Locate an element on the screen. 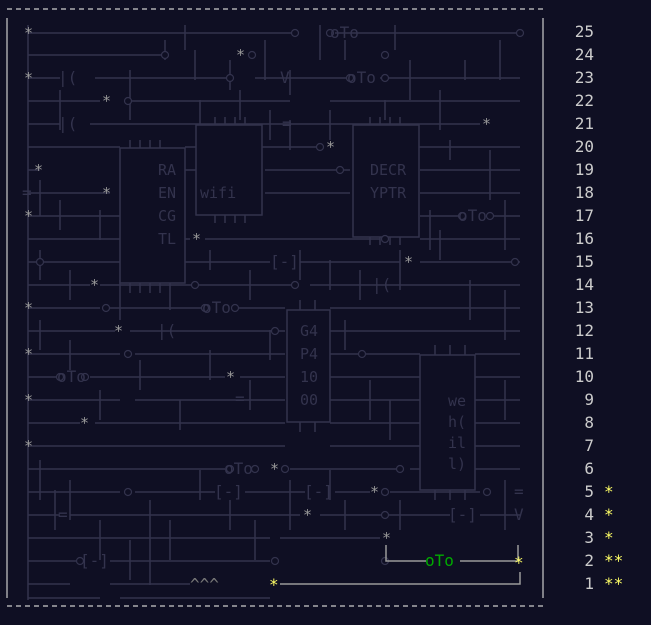 Image resolution: width=651 pixels, height=625 pixels. chip-we-label: we is located at coordinates (457, 401).